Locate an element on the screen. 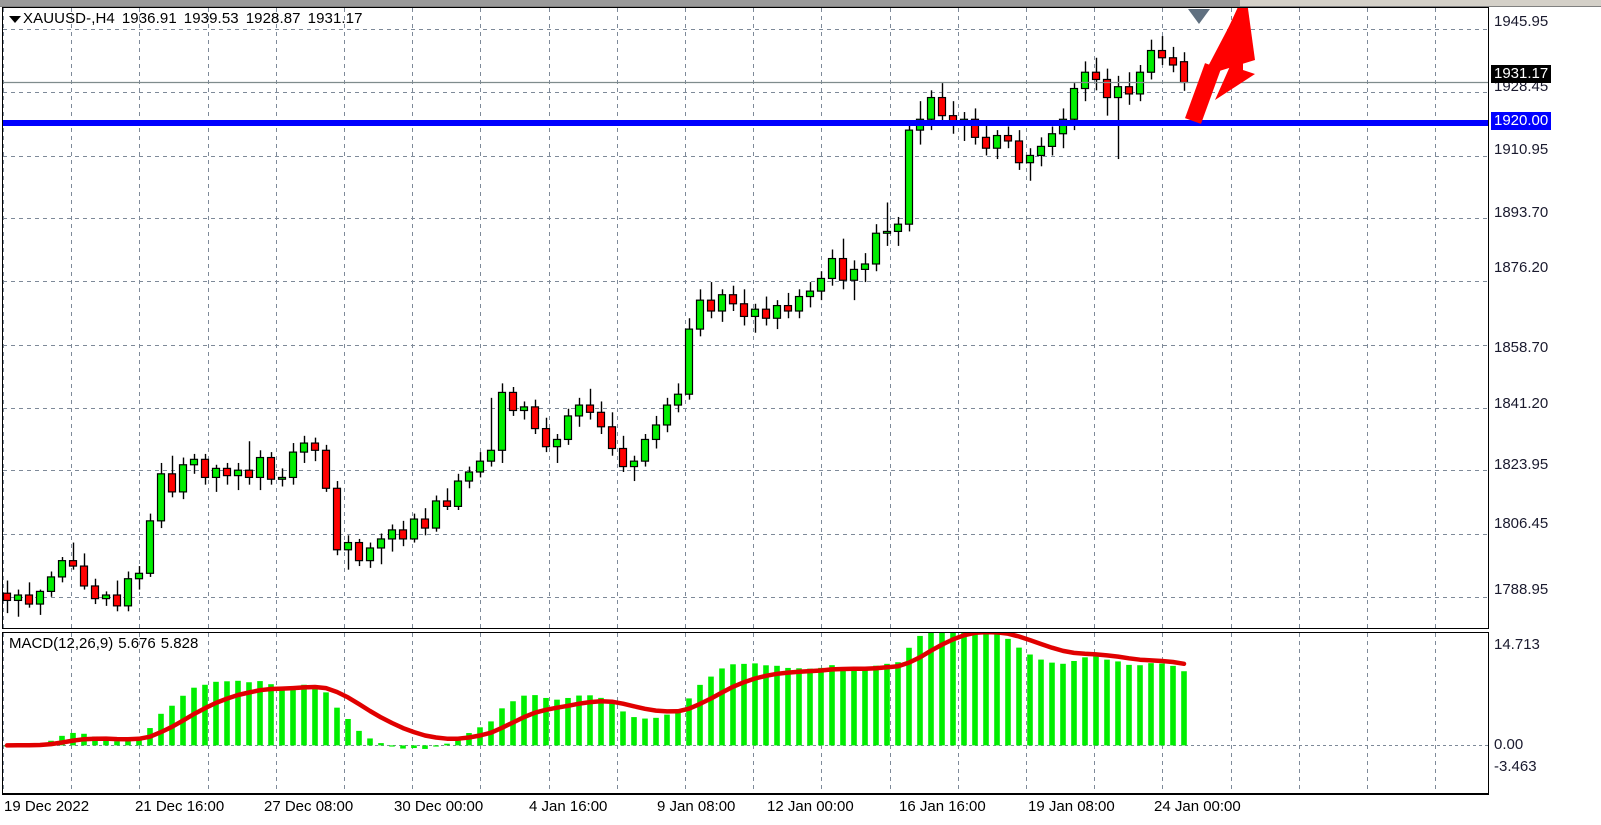 Image resolution: width=1601 pixels, height=825 pixels. chart-header-info: XAUUSD-,H4 1936.91 1939.53 1928.87 1931.17 is located at coordinates (193, 18).